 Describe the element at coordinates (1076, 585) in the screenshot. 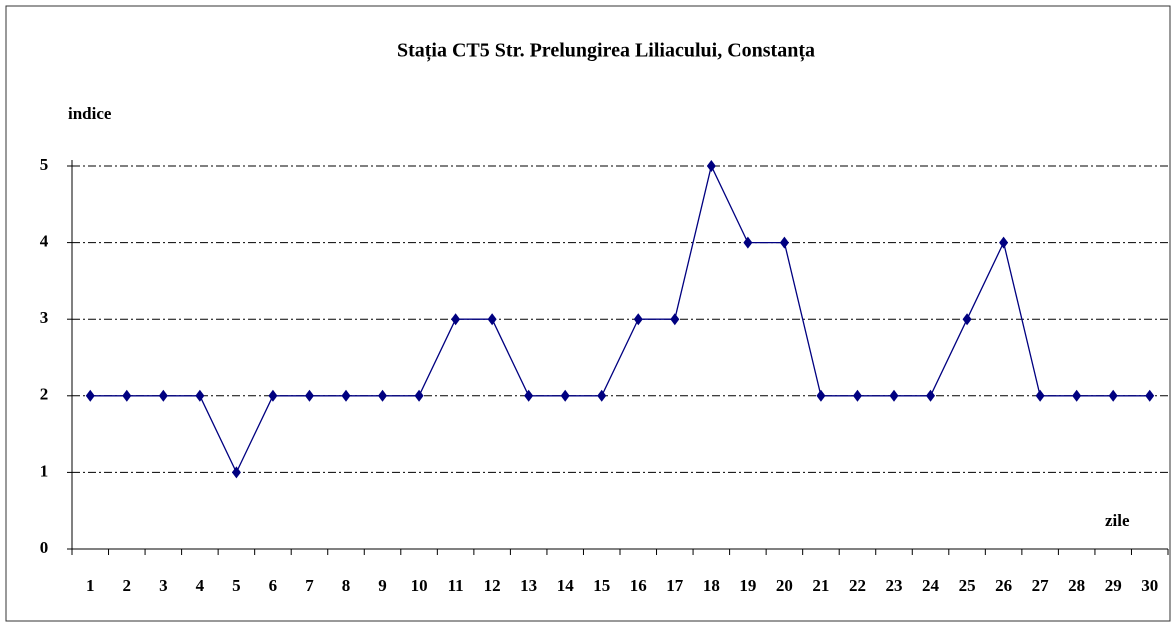

I see `x-tick-label: 28` at that location.